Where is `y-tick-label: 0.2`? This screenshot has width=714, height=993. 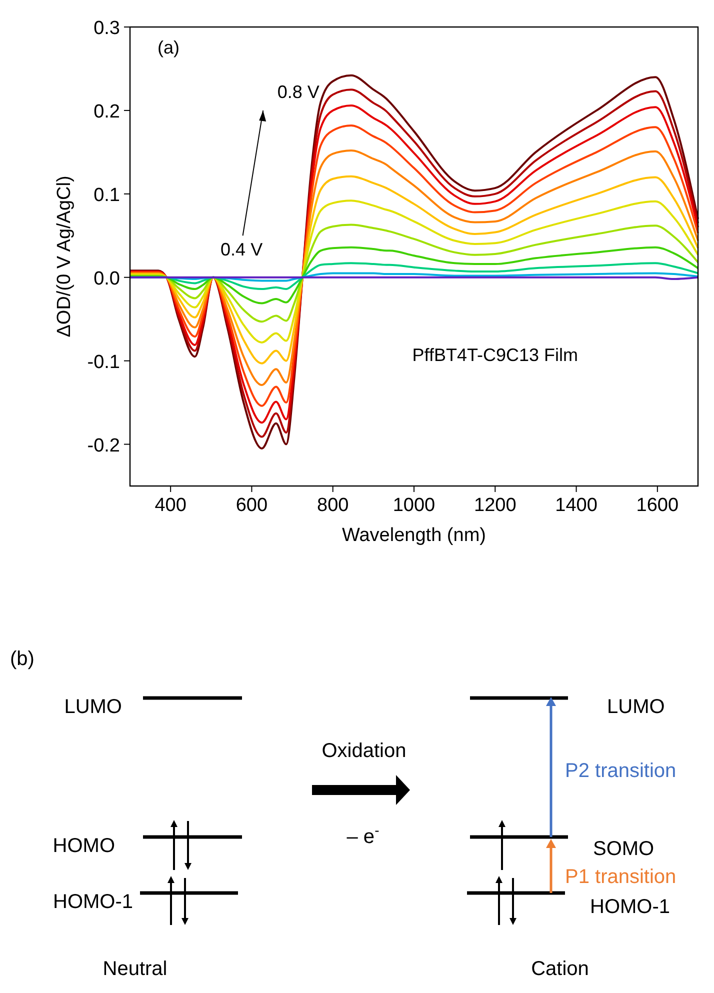 y-tick-label: 0.2 is located at coordinates (107, 111).